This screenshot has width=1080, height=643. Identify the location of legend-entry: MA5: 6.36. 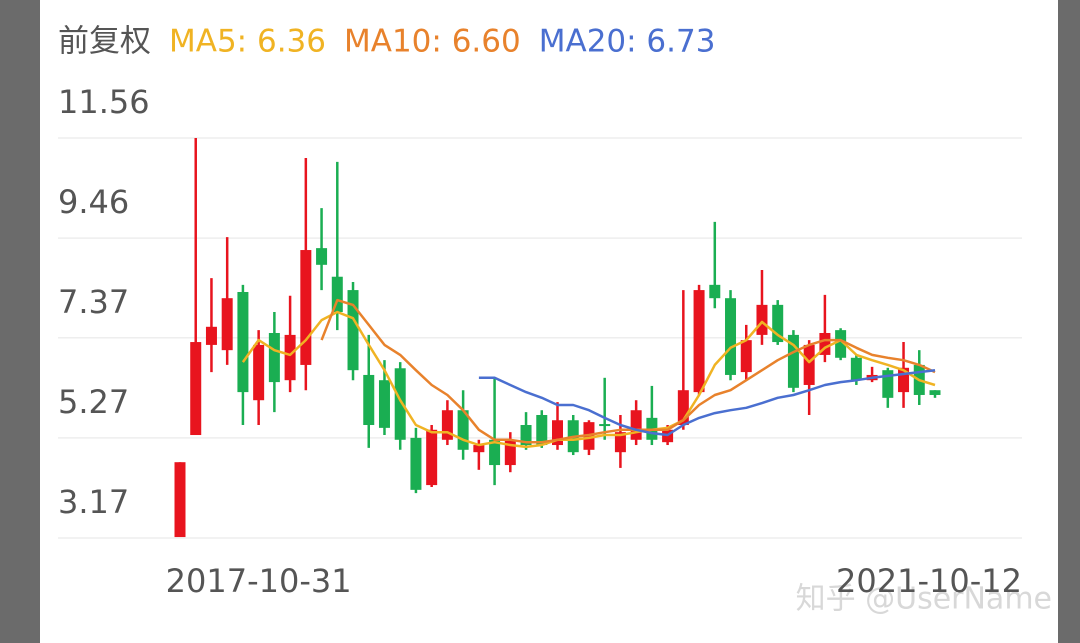
(247, 42).